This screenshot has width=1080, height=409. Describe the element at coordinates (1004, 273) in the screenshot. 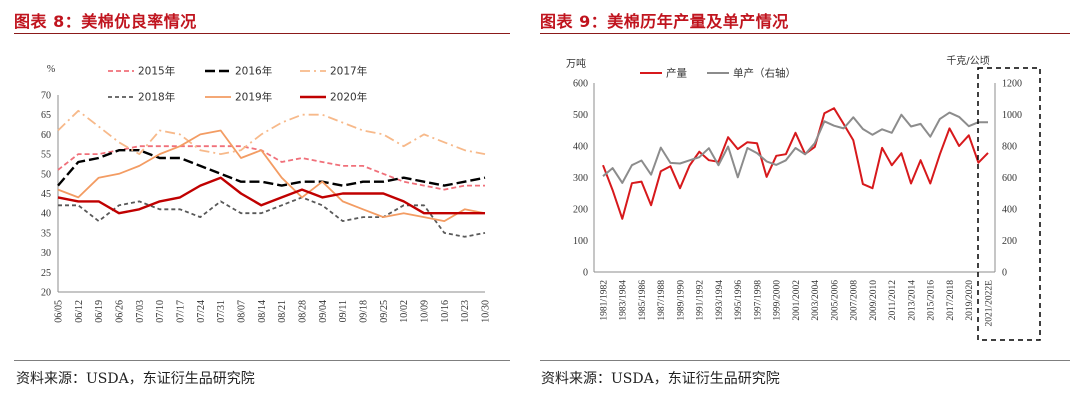

I see `right-y-tick-label: 0` at that location.